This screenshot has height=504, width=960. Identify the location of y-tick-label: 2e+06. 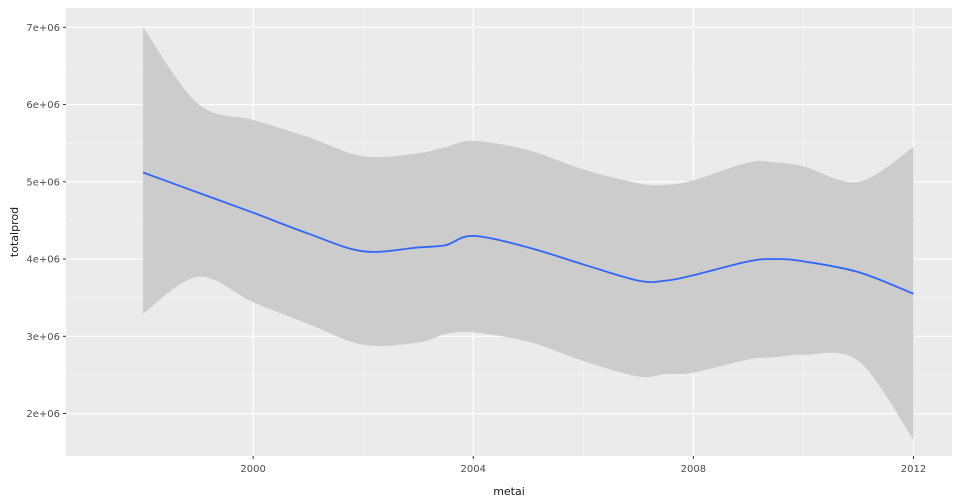
(43, 414).